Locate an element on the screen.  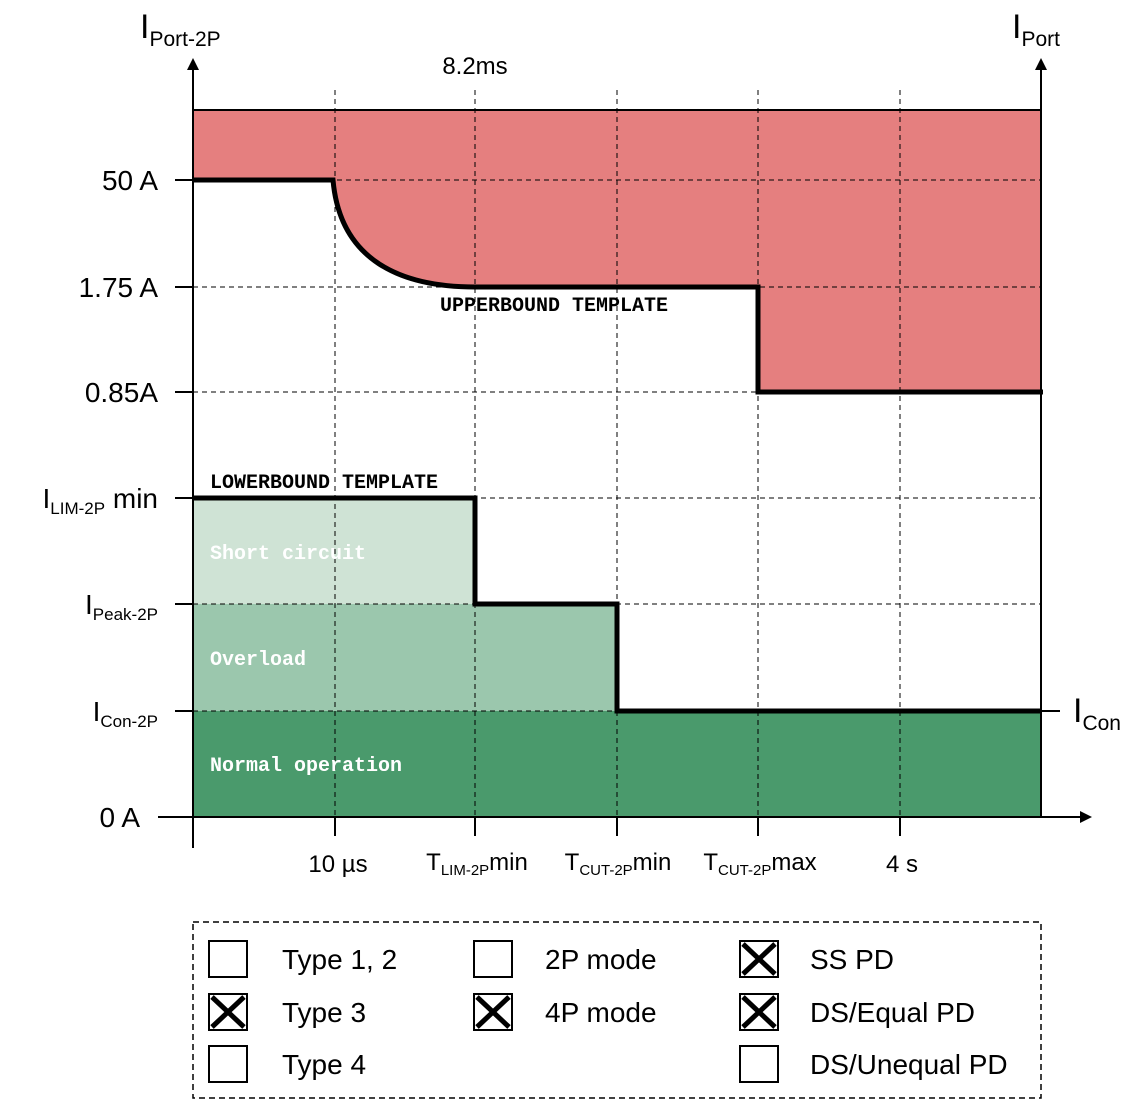
y-tick-label: 0 A is located at coordinates (120, 817).